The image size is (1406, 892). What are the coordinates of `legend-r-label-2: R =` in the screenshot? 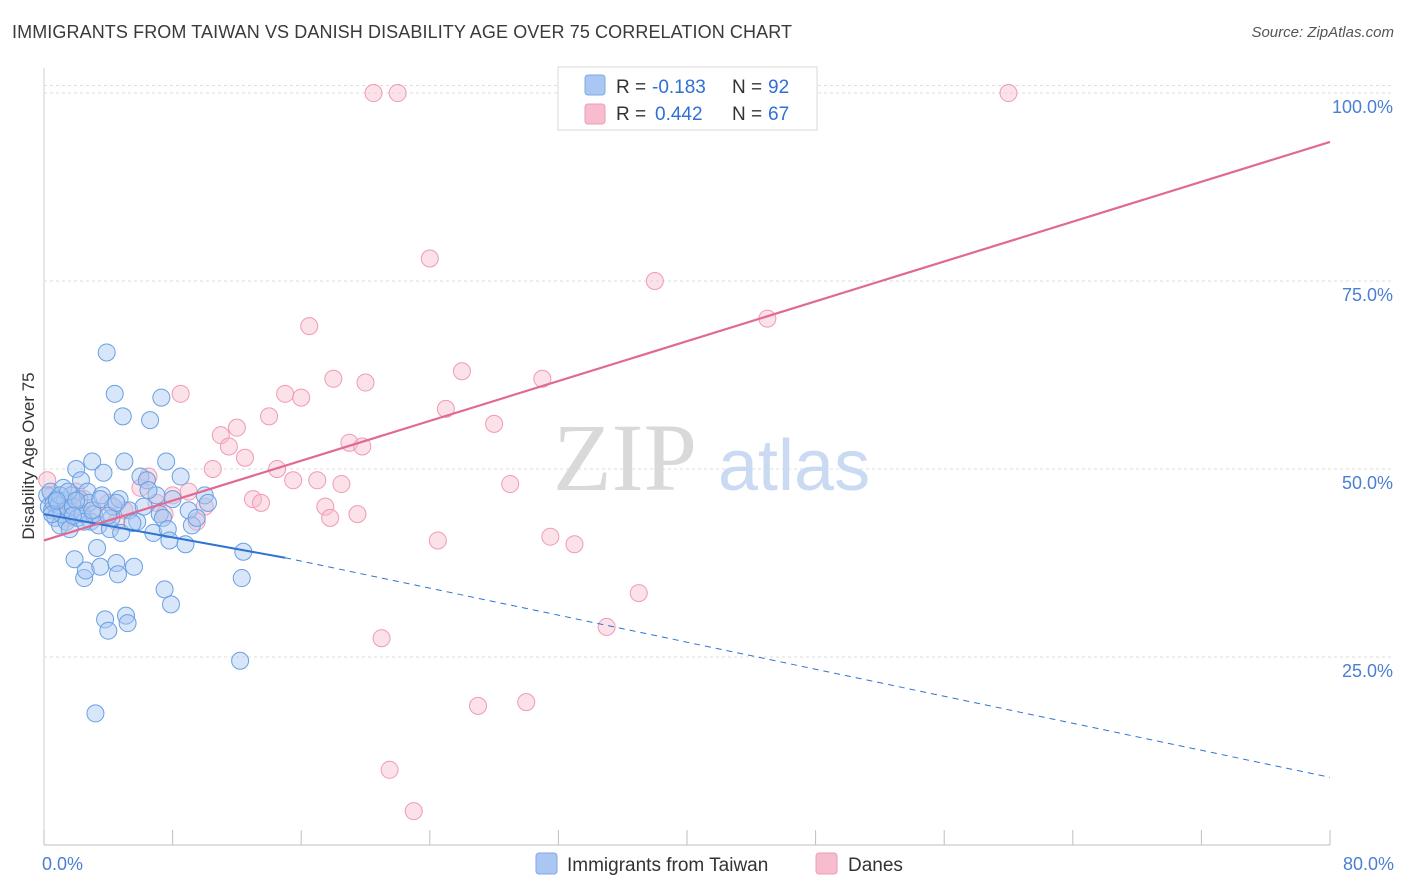 It's located at (631, 114).